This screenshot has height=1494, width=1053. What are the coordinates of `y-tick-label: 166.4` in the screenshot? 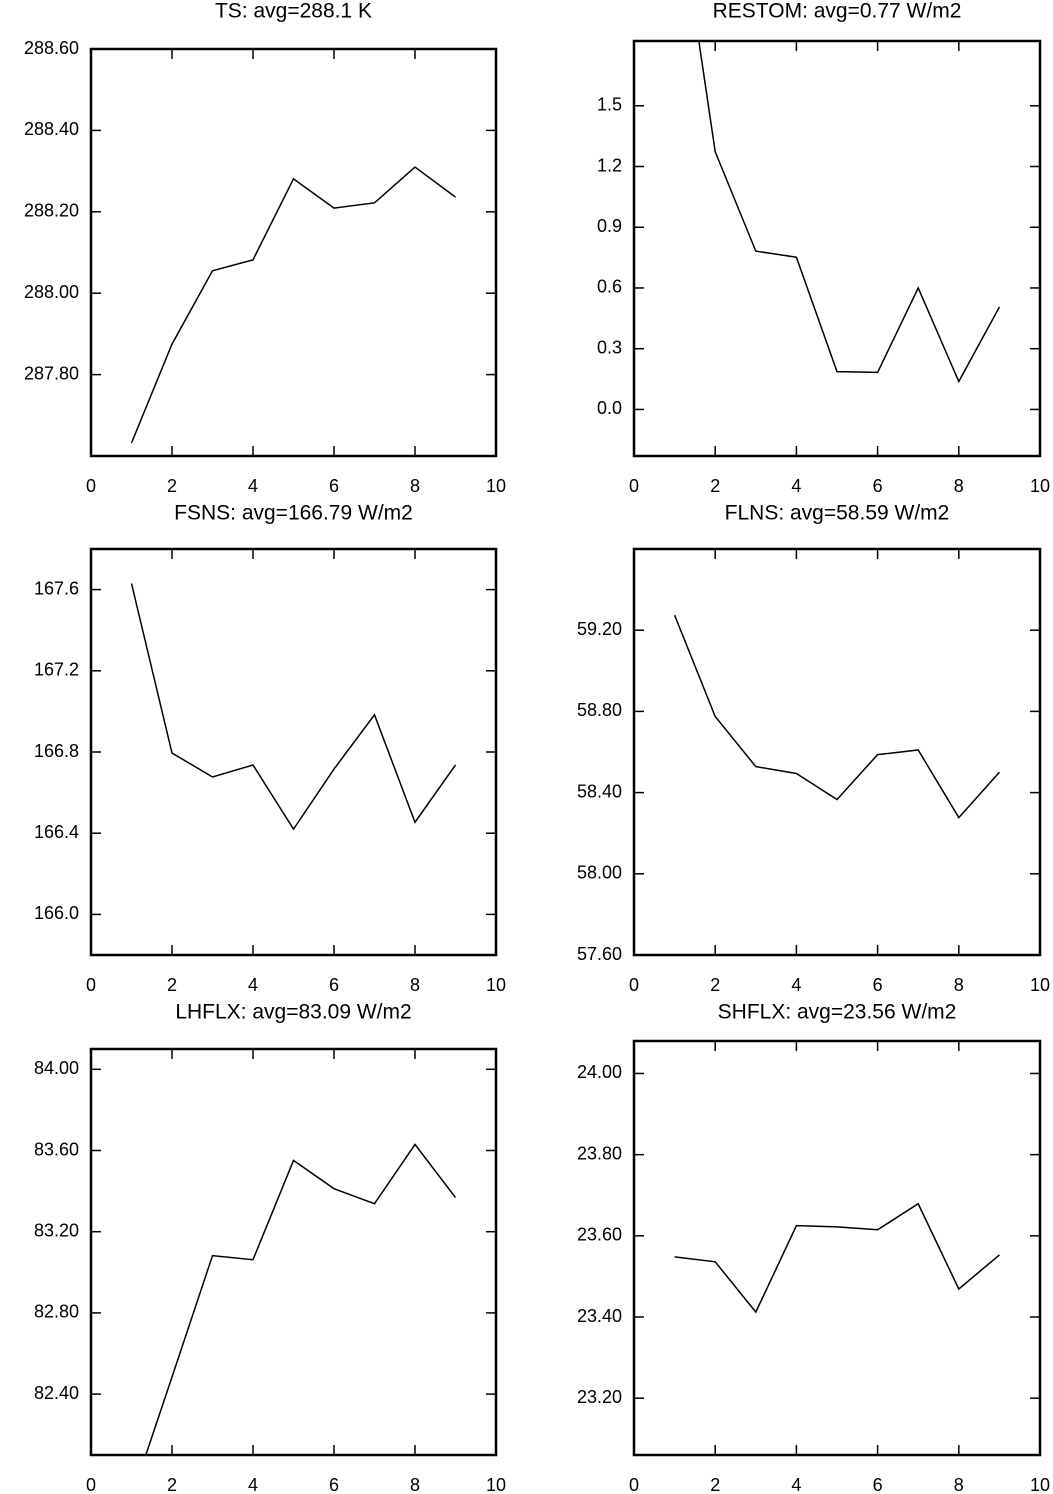 It's located at (56, 832).